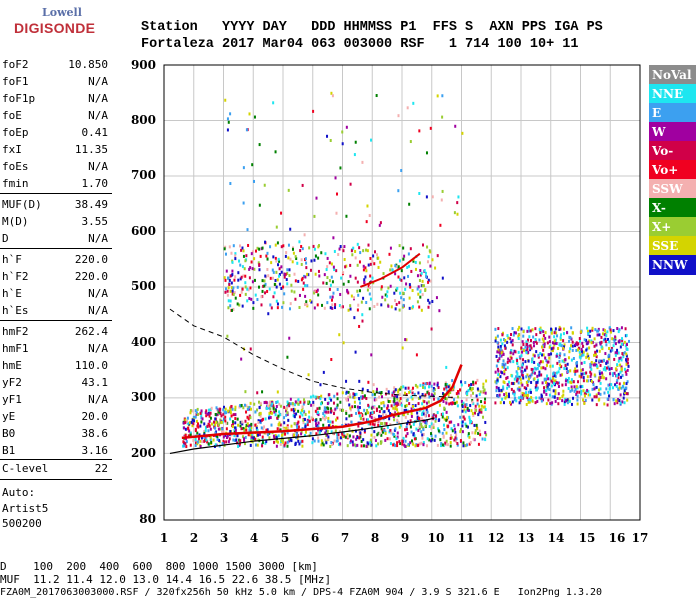 The height and width of the screenshot is (600, 700). What do you see at coordinates (224, 538) in the screenshot?
I see `x-tick-label: 3` at bounding box center [224, 538].